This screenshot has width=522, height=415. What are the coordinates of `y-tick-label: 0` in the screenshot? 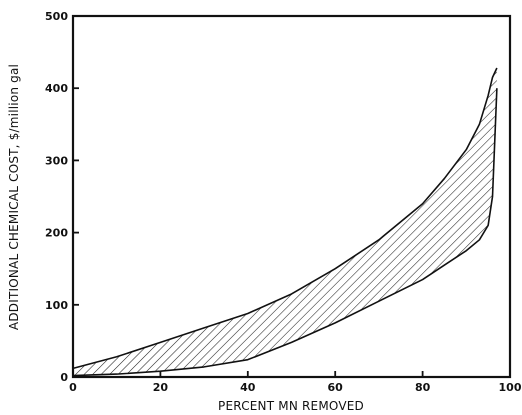 It's located at (64, 377).